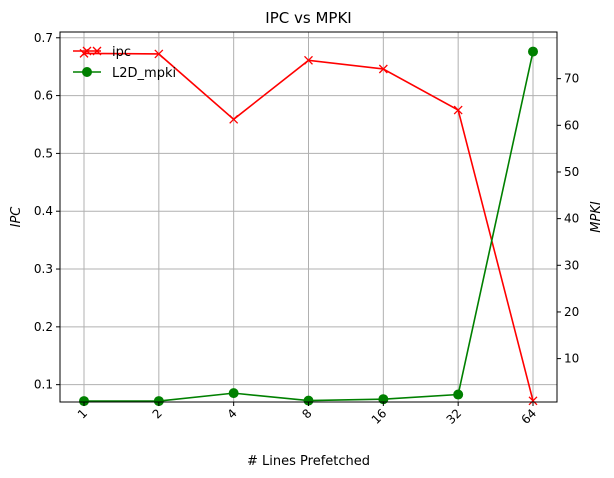 The image size is (614, 478). Describe the element at coordinates (43, 211) in the screenshot. I see `left-y-tick-label: 0.4` at that location.